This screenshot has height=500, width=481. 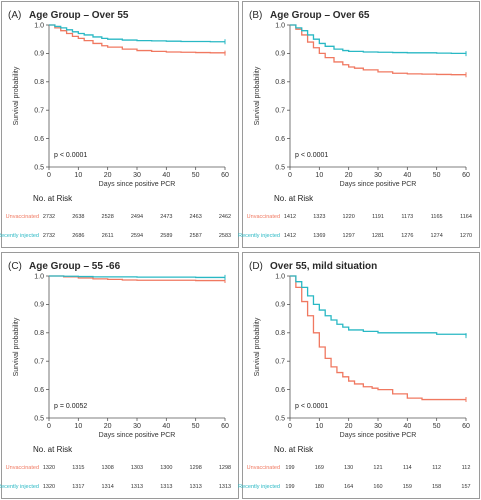 I want to click on risk-count: 1274, so click(x=437, y=236).